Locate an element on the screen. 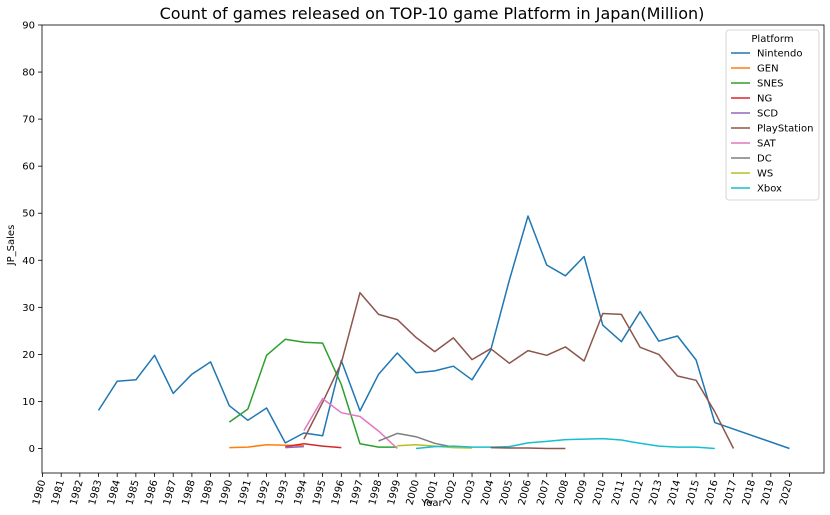 Image resolution: width=830 pixels, height=515 pixels. y-tick-label: 0 is located at coordinates (32, 449).